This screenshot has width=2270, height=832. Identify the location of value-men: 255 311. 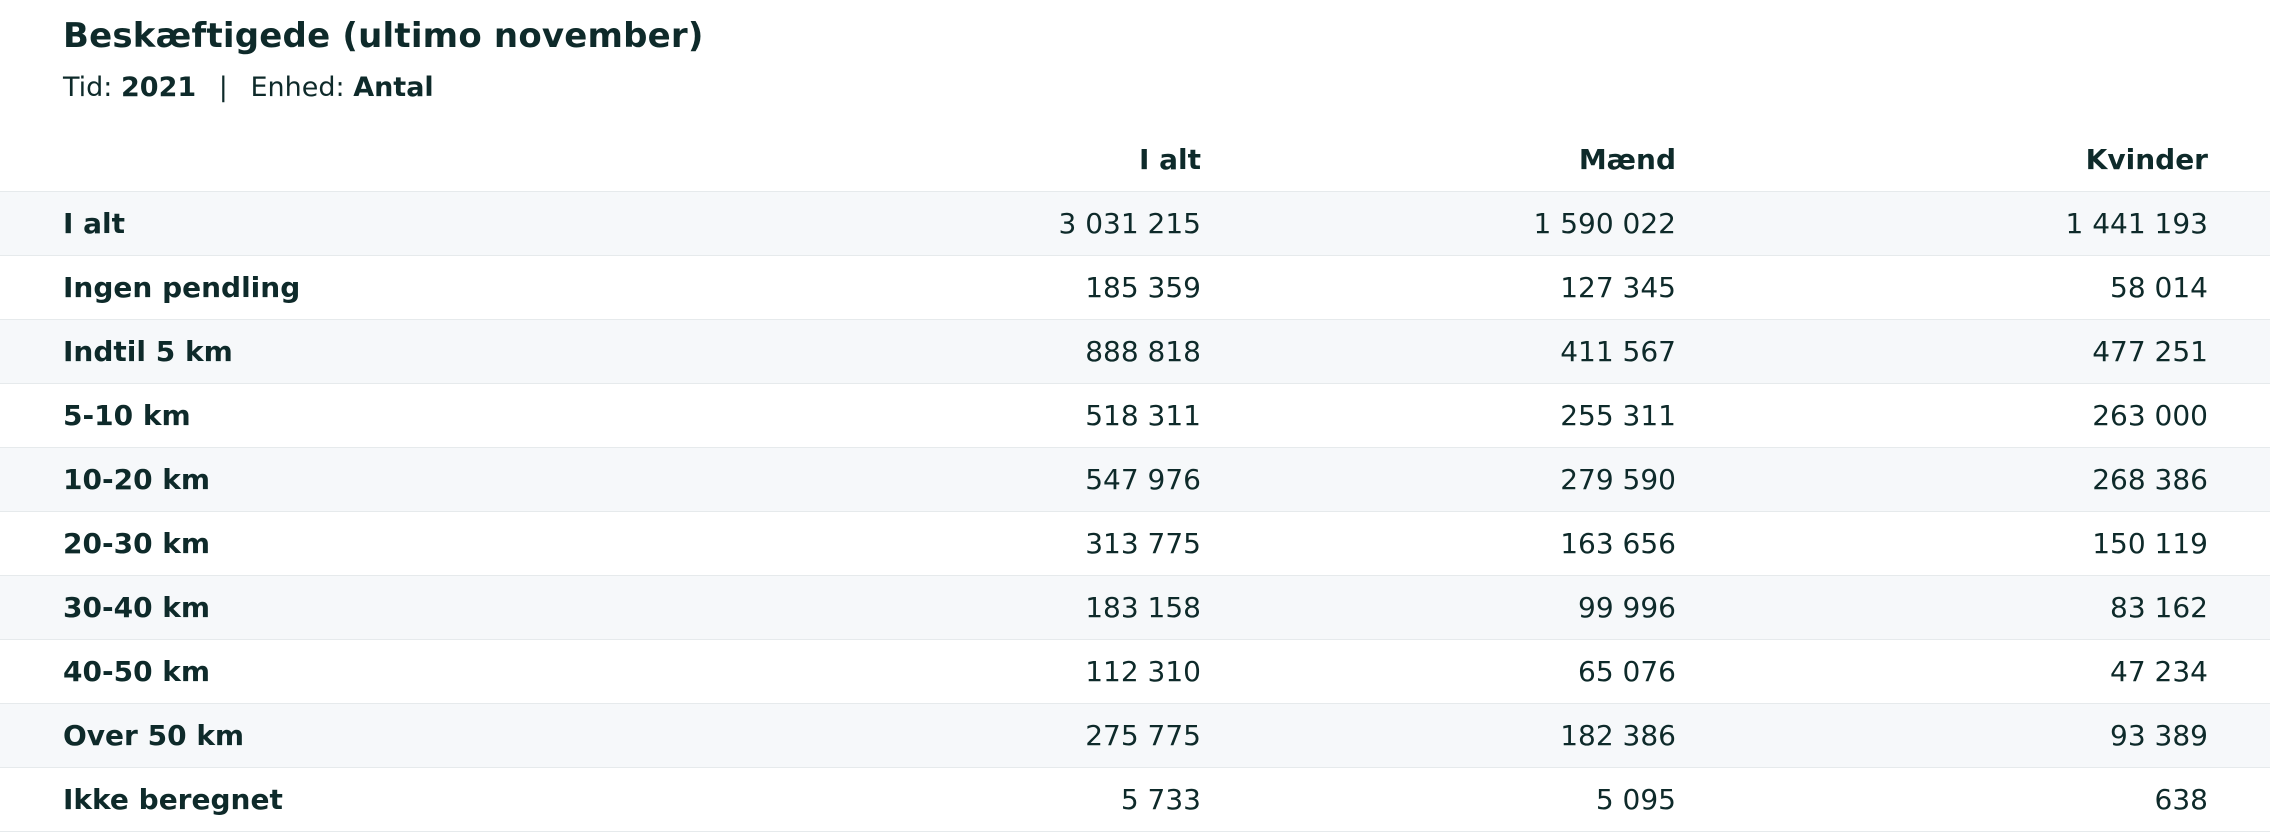
(1438, 415).